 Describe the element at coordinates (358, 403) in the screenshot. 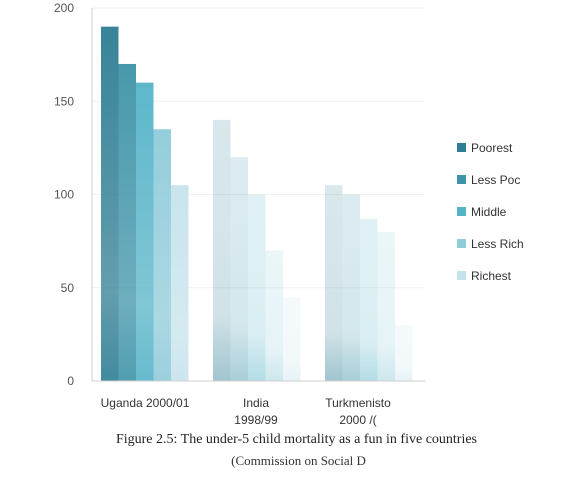

I see `x-category-label: Turkmenisto` at that location.